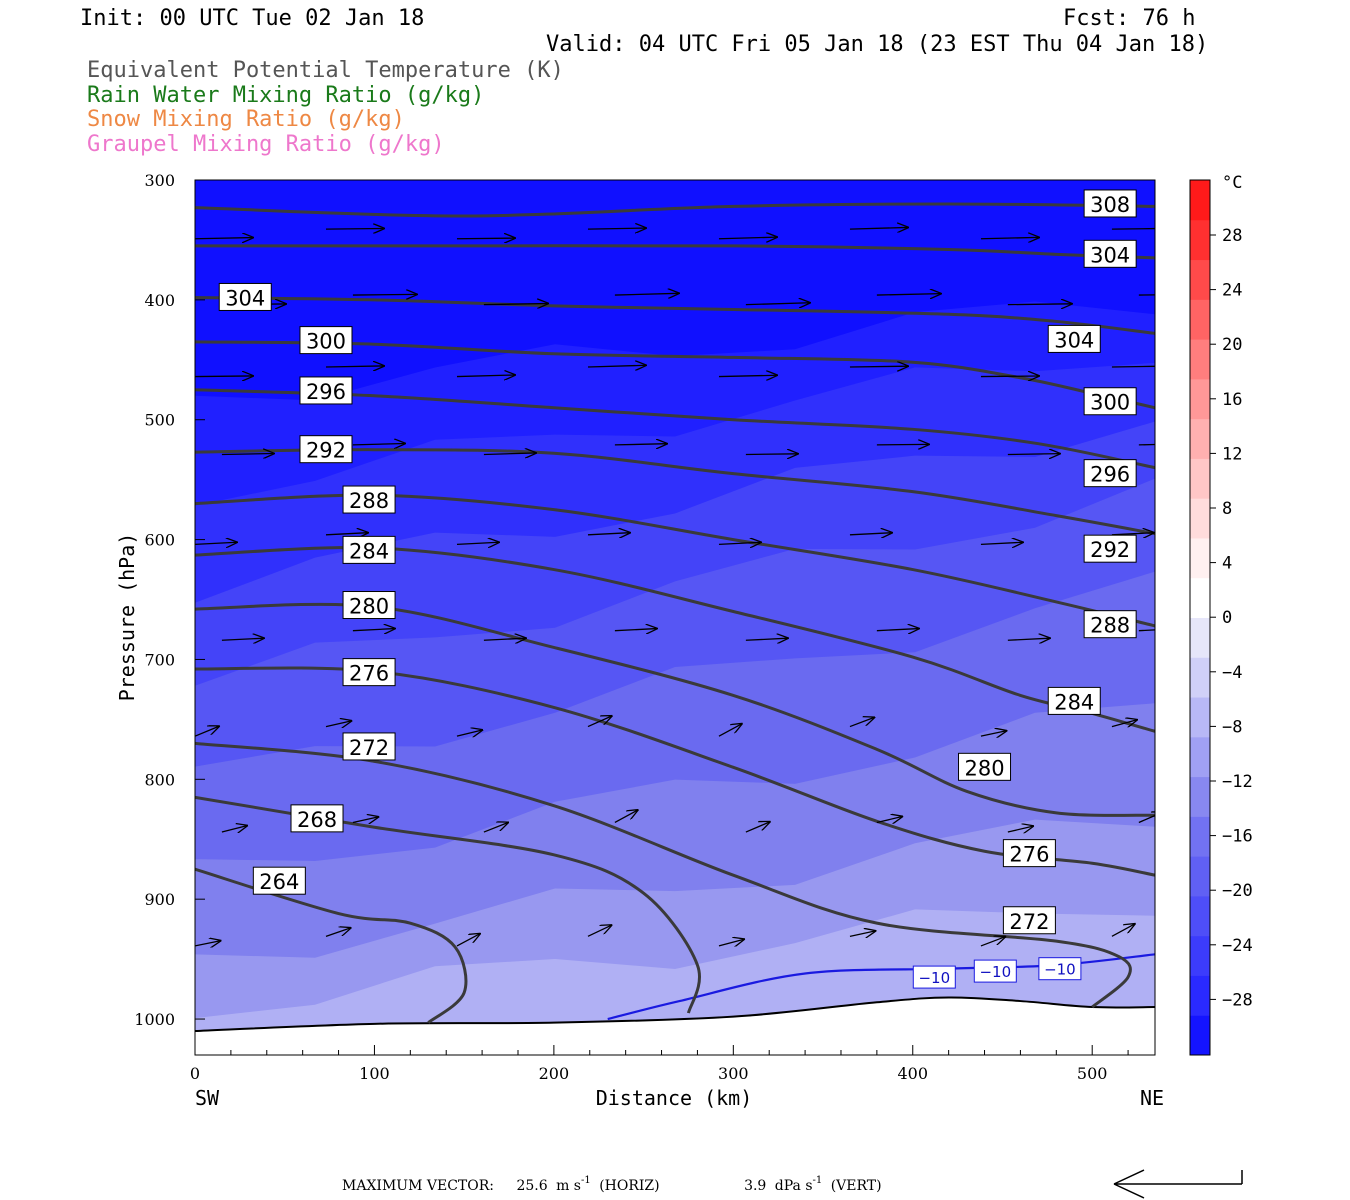 Image resolution: width=1350 pixels, height=1200 pixels. I want to click on contour-label-text: 292, so click(326, 451).